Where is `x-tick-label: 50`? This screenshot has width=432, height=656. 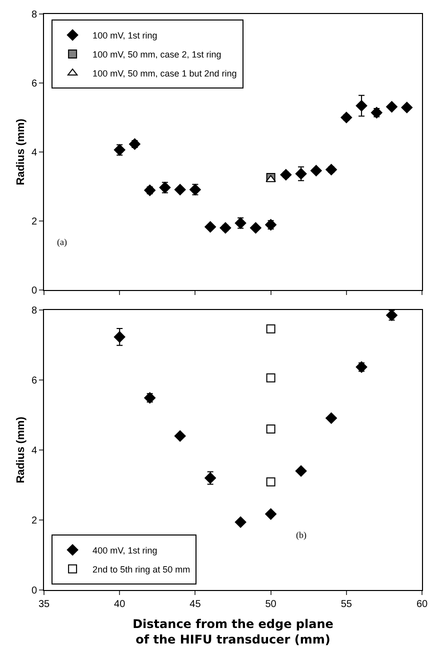 x-tick-label: 50 is located at coordinates (271, 604).